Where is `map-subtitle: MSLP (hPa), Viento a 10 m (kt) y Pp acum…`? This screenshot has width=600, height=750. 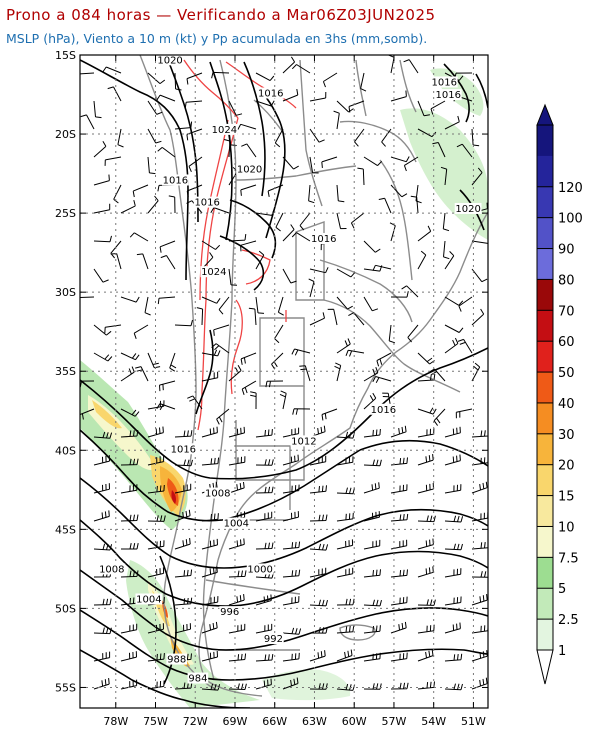 map-subtitle: MSLP (hPa), Viento a 10 m (kt) y Pp acum… is located at coordinates (217, 38).